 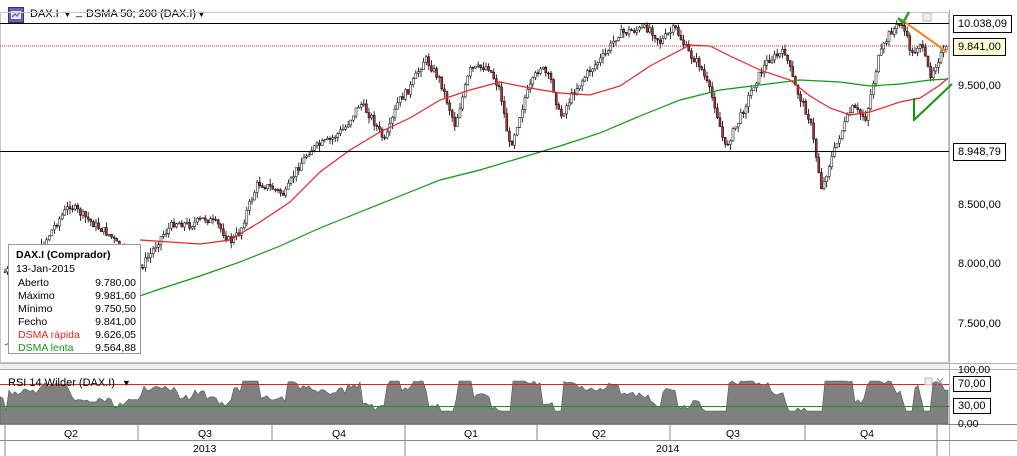 What do you see at coordinates (979, 152) in the screenshot?
I see `low-level-price-tag: 8.948,79` at bounding box center [979, 152].